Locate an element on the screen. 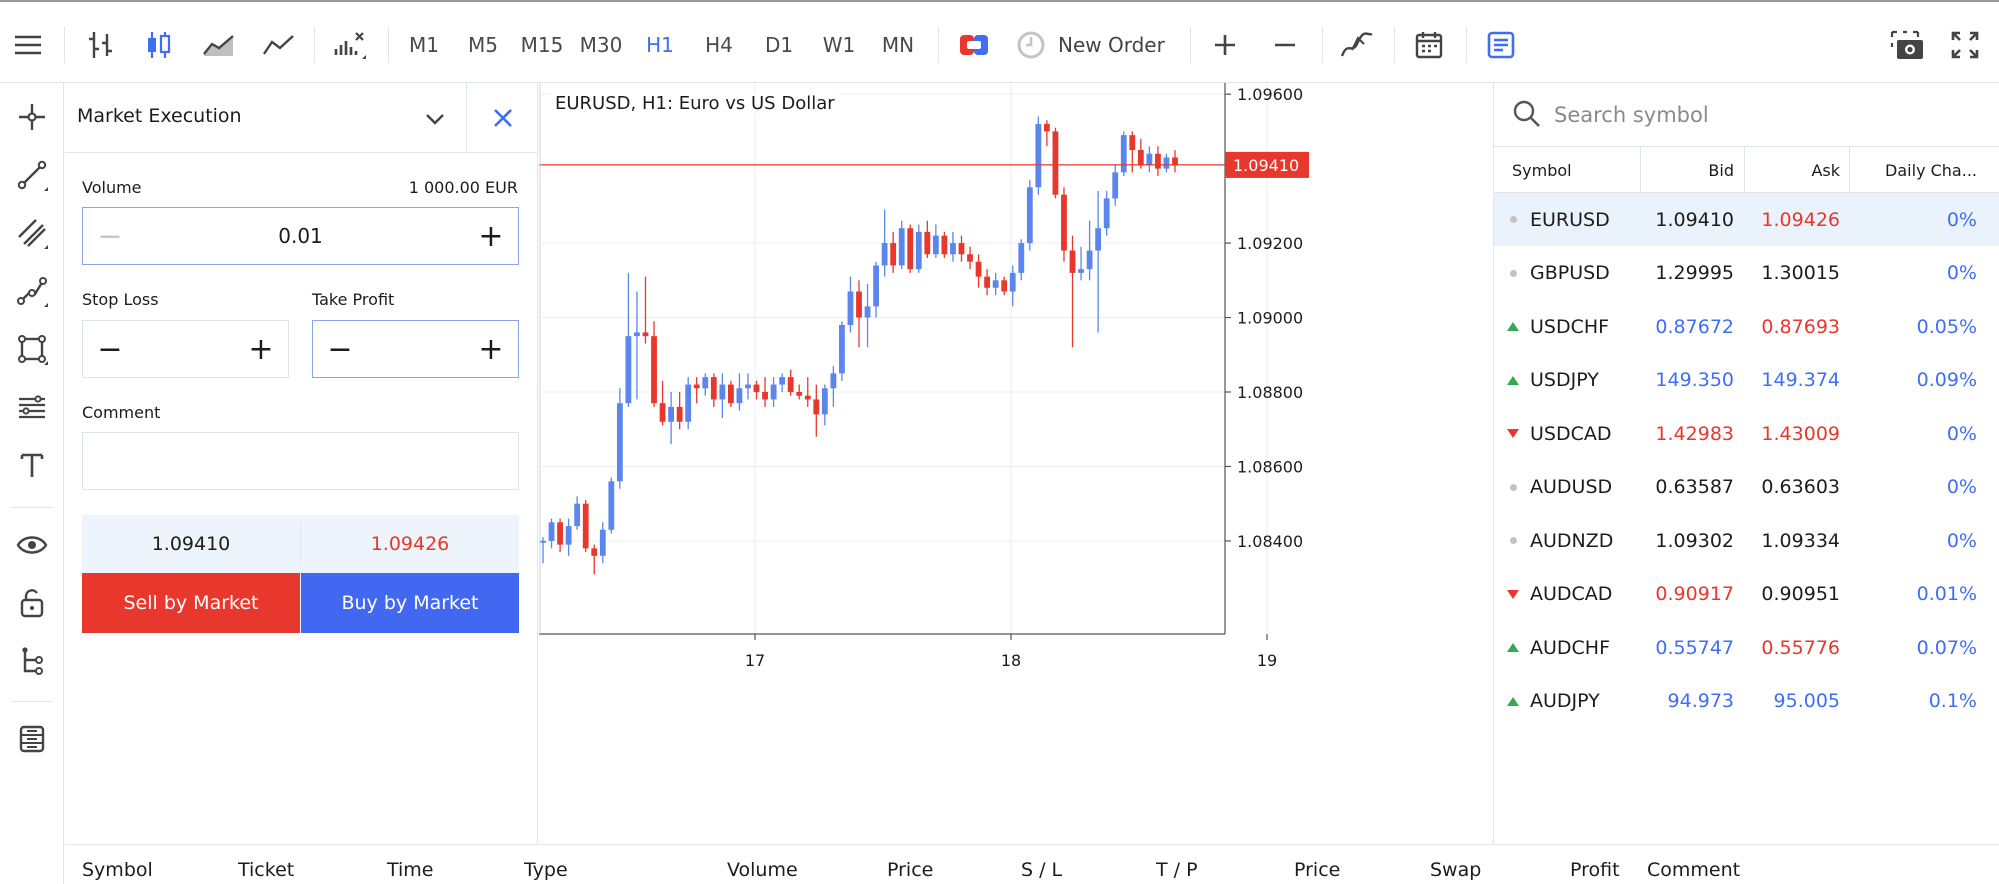  line-chart-icon is located at coordinates (279, 45).